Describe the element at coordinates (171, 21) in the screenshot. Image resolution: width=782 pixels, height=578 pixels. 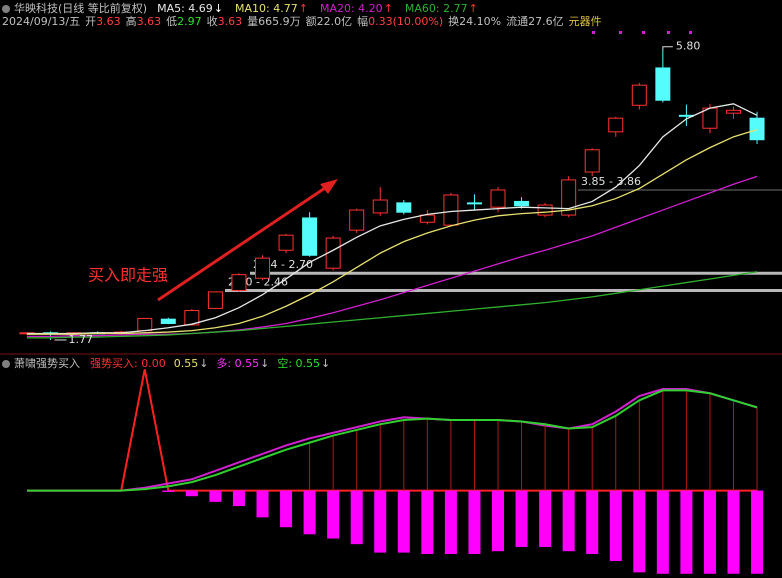
I see `info-label: 低` at that location.